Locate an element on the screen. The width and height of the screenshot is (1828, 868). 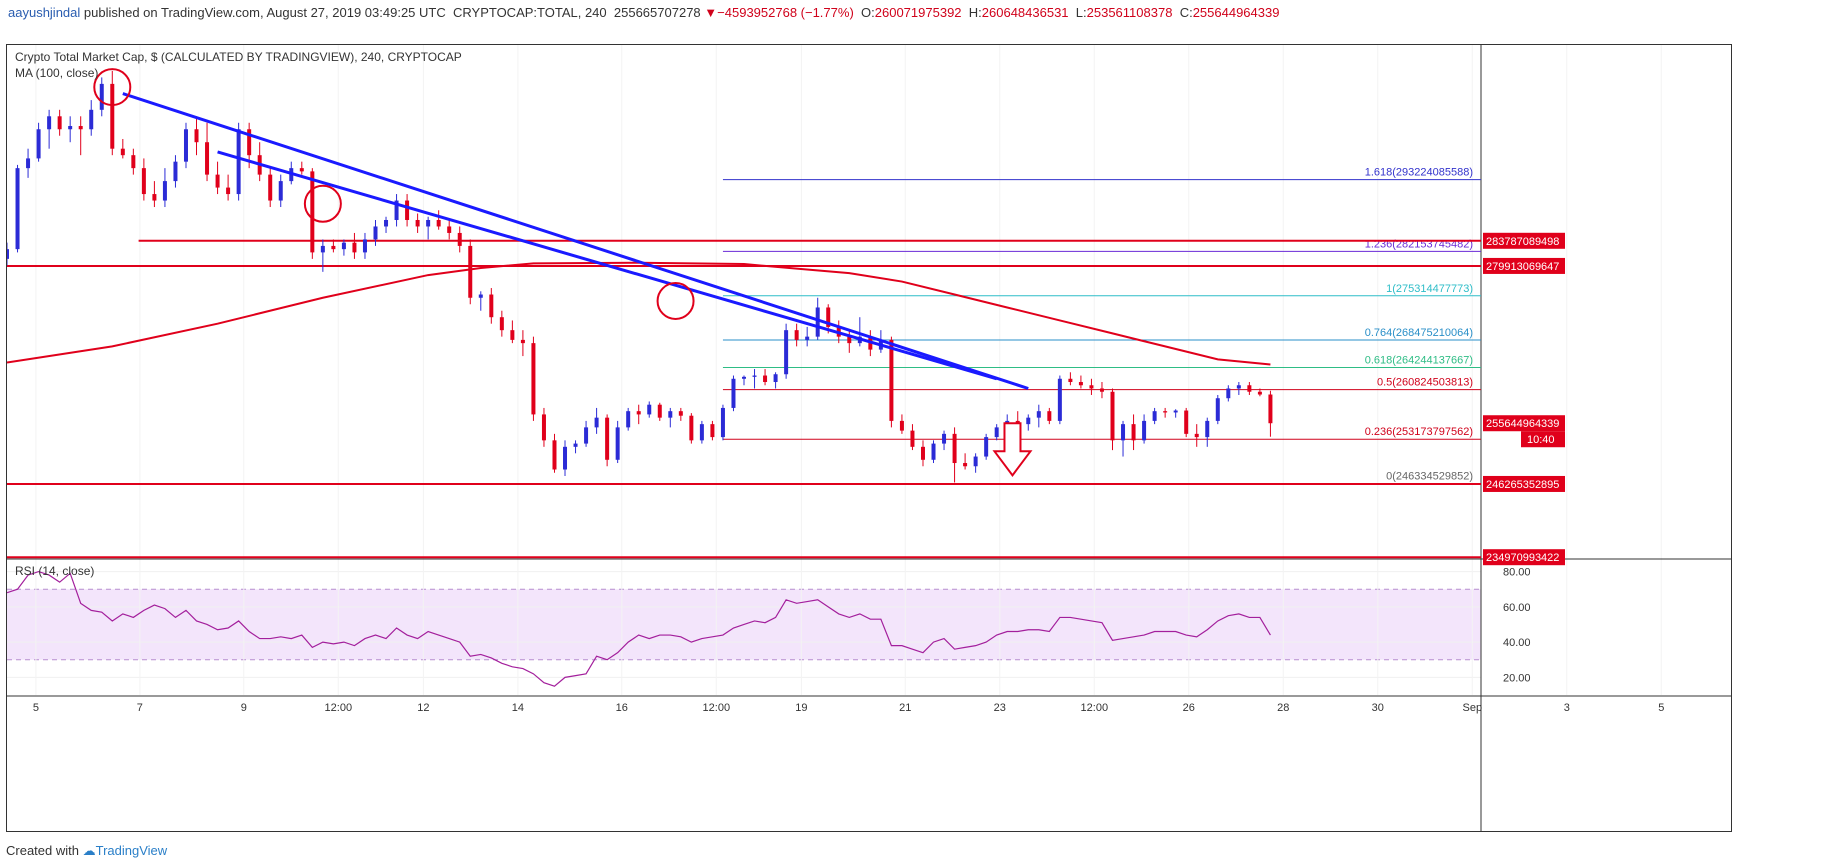
last-price-label: 255644964339 is located at coordinates (1522, 424).